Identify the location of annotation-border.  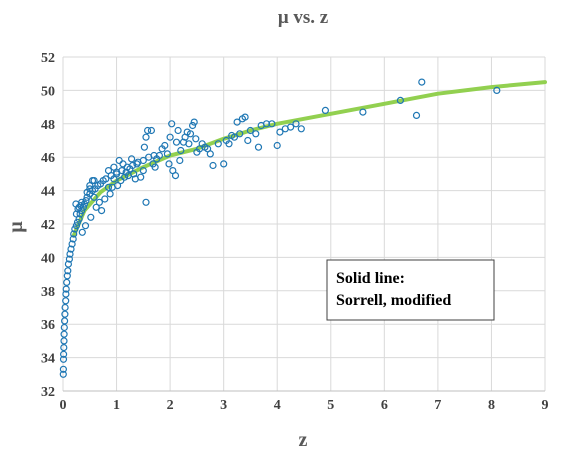
(410, 290).